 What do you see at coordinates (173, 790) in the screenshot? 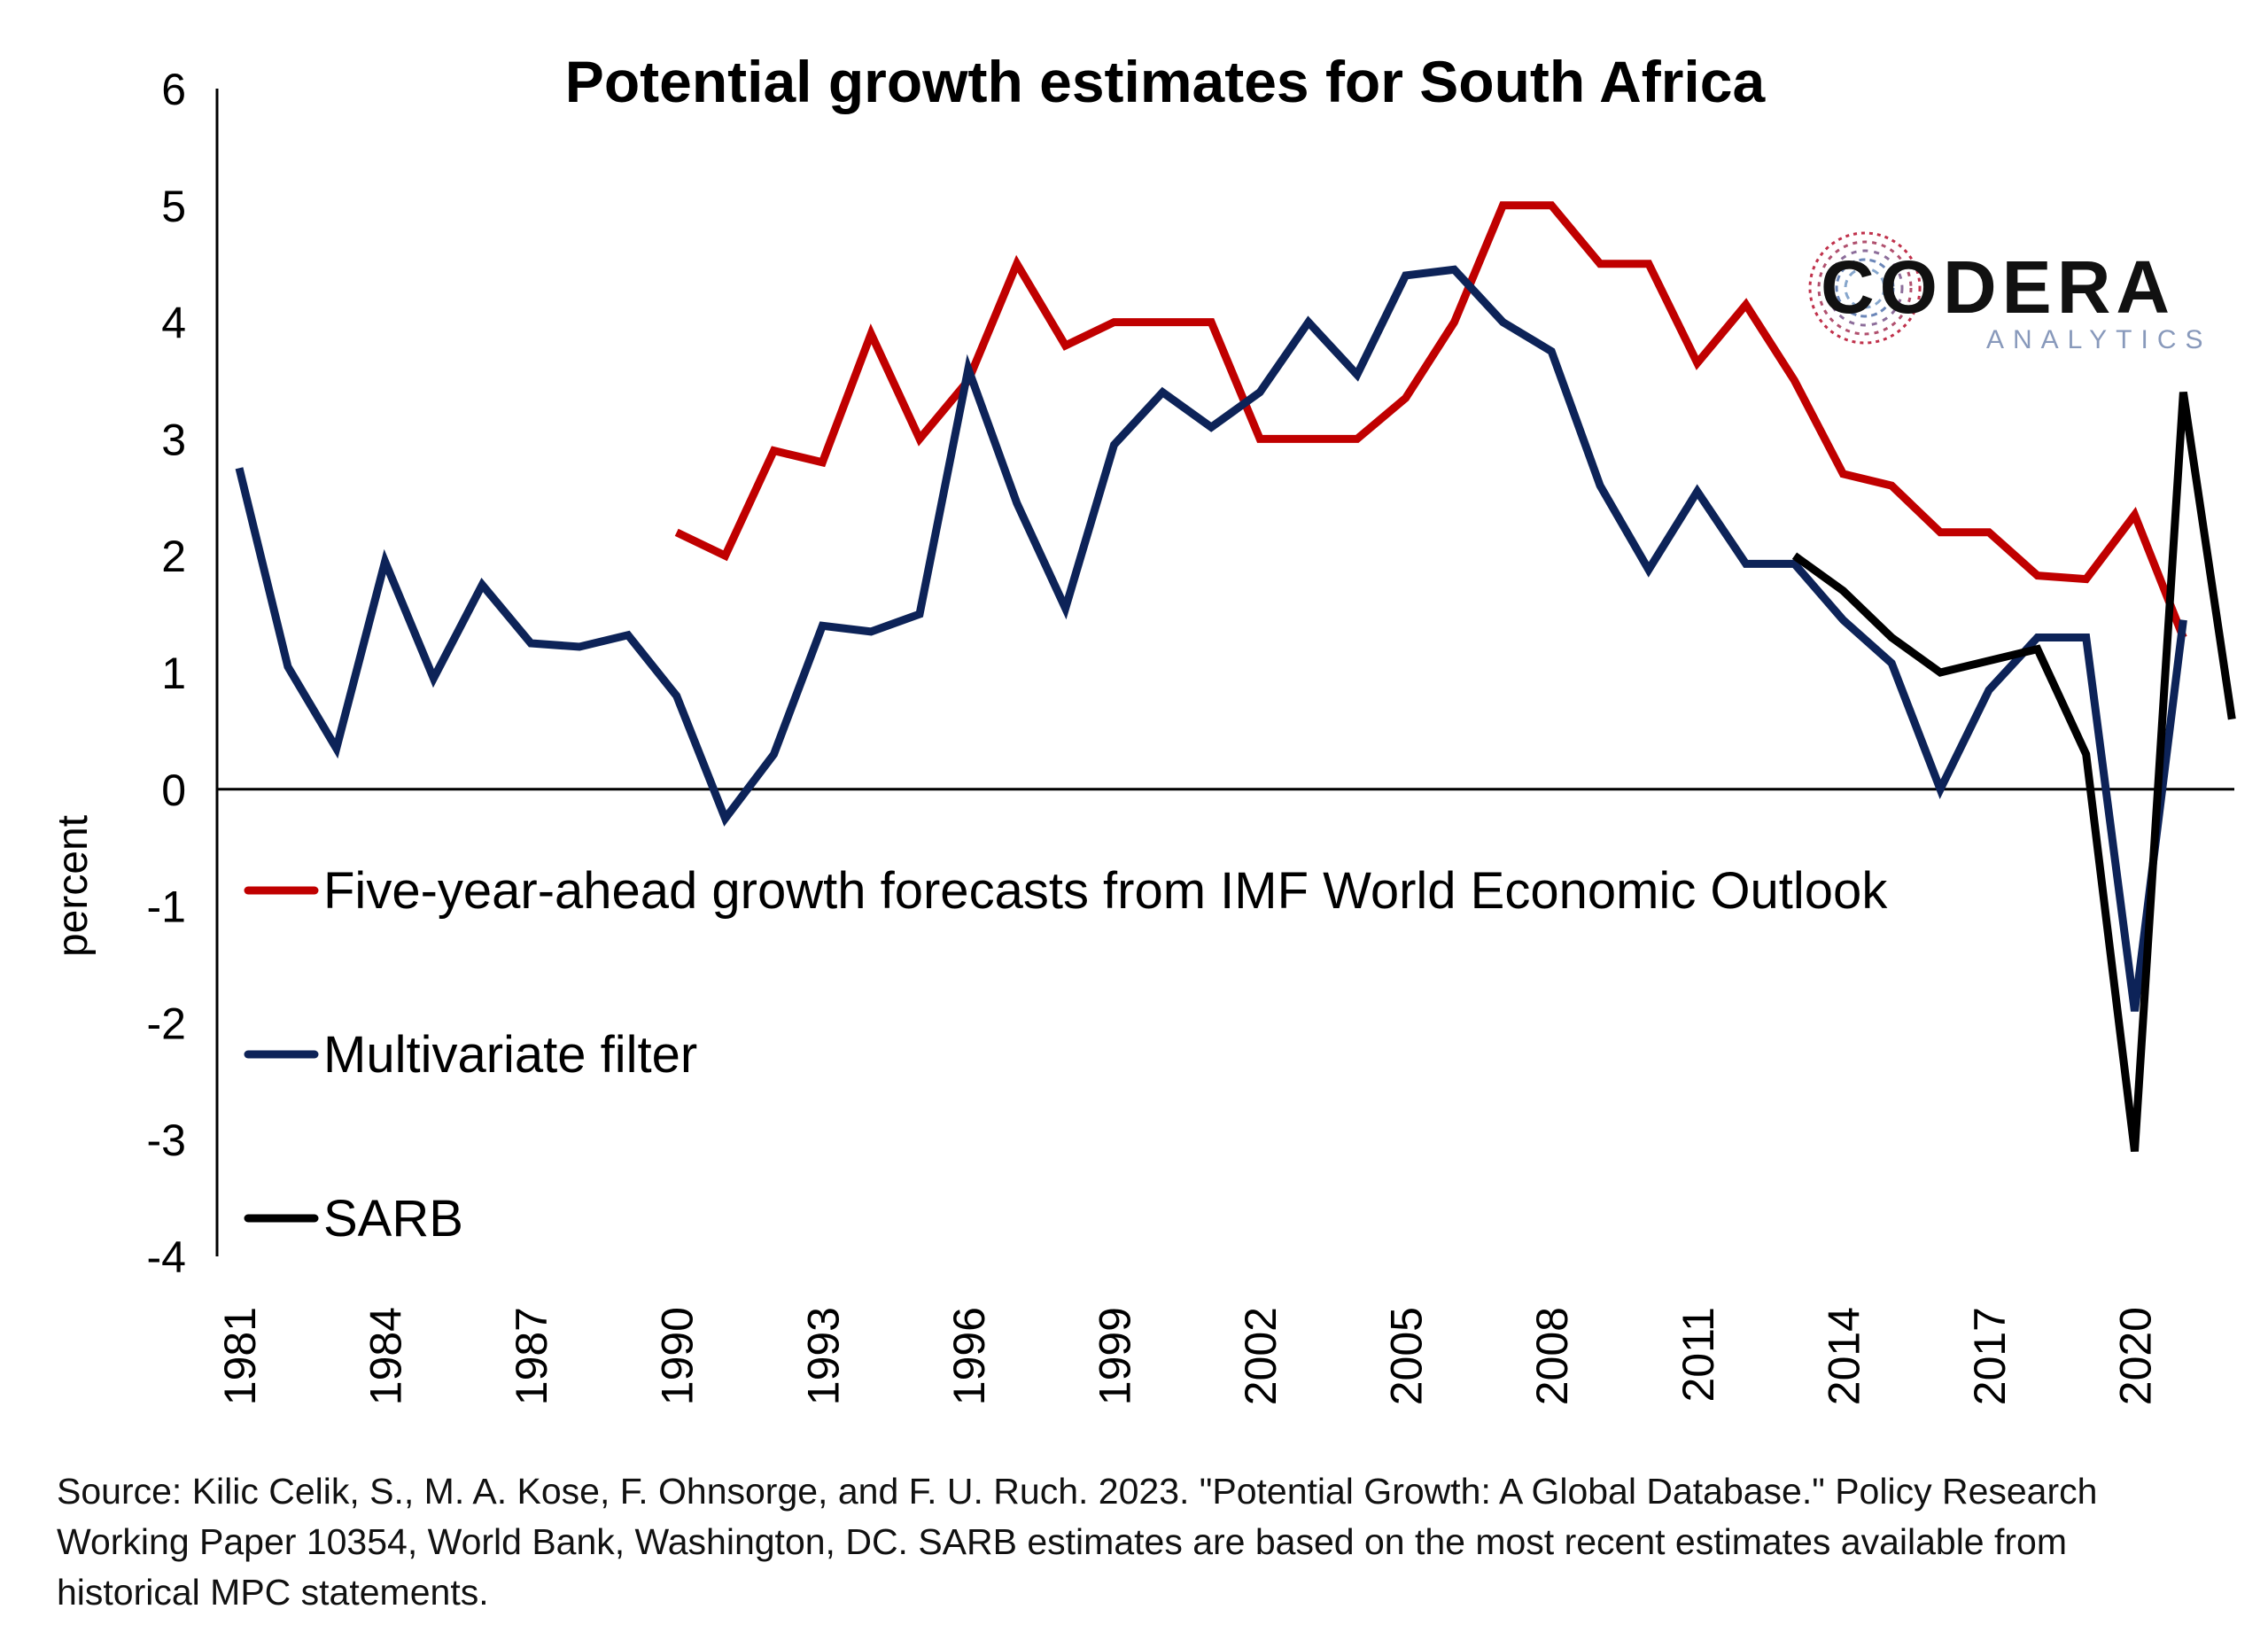
I see `y-tick-label: 0` at bounding box center [173, 790].